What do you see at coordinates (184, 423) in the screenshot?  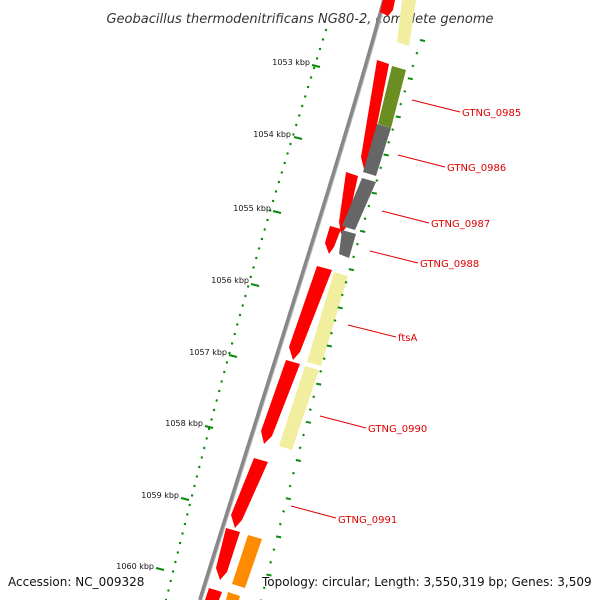 I see `tick-label: 1058 kbp` at bounding box center [184, 423].